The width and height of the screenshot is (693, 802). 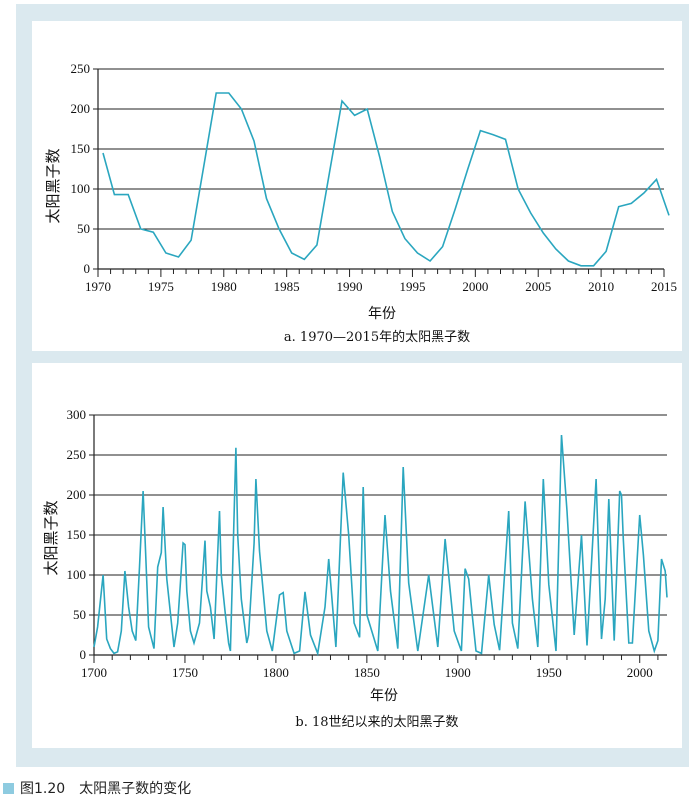 What do you see at coordinates (538, 286) in the screenshot?
I see `x-tick-label: 2005` at bounding box center [538, 286].